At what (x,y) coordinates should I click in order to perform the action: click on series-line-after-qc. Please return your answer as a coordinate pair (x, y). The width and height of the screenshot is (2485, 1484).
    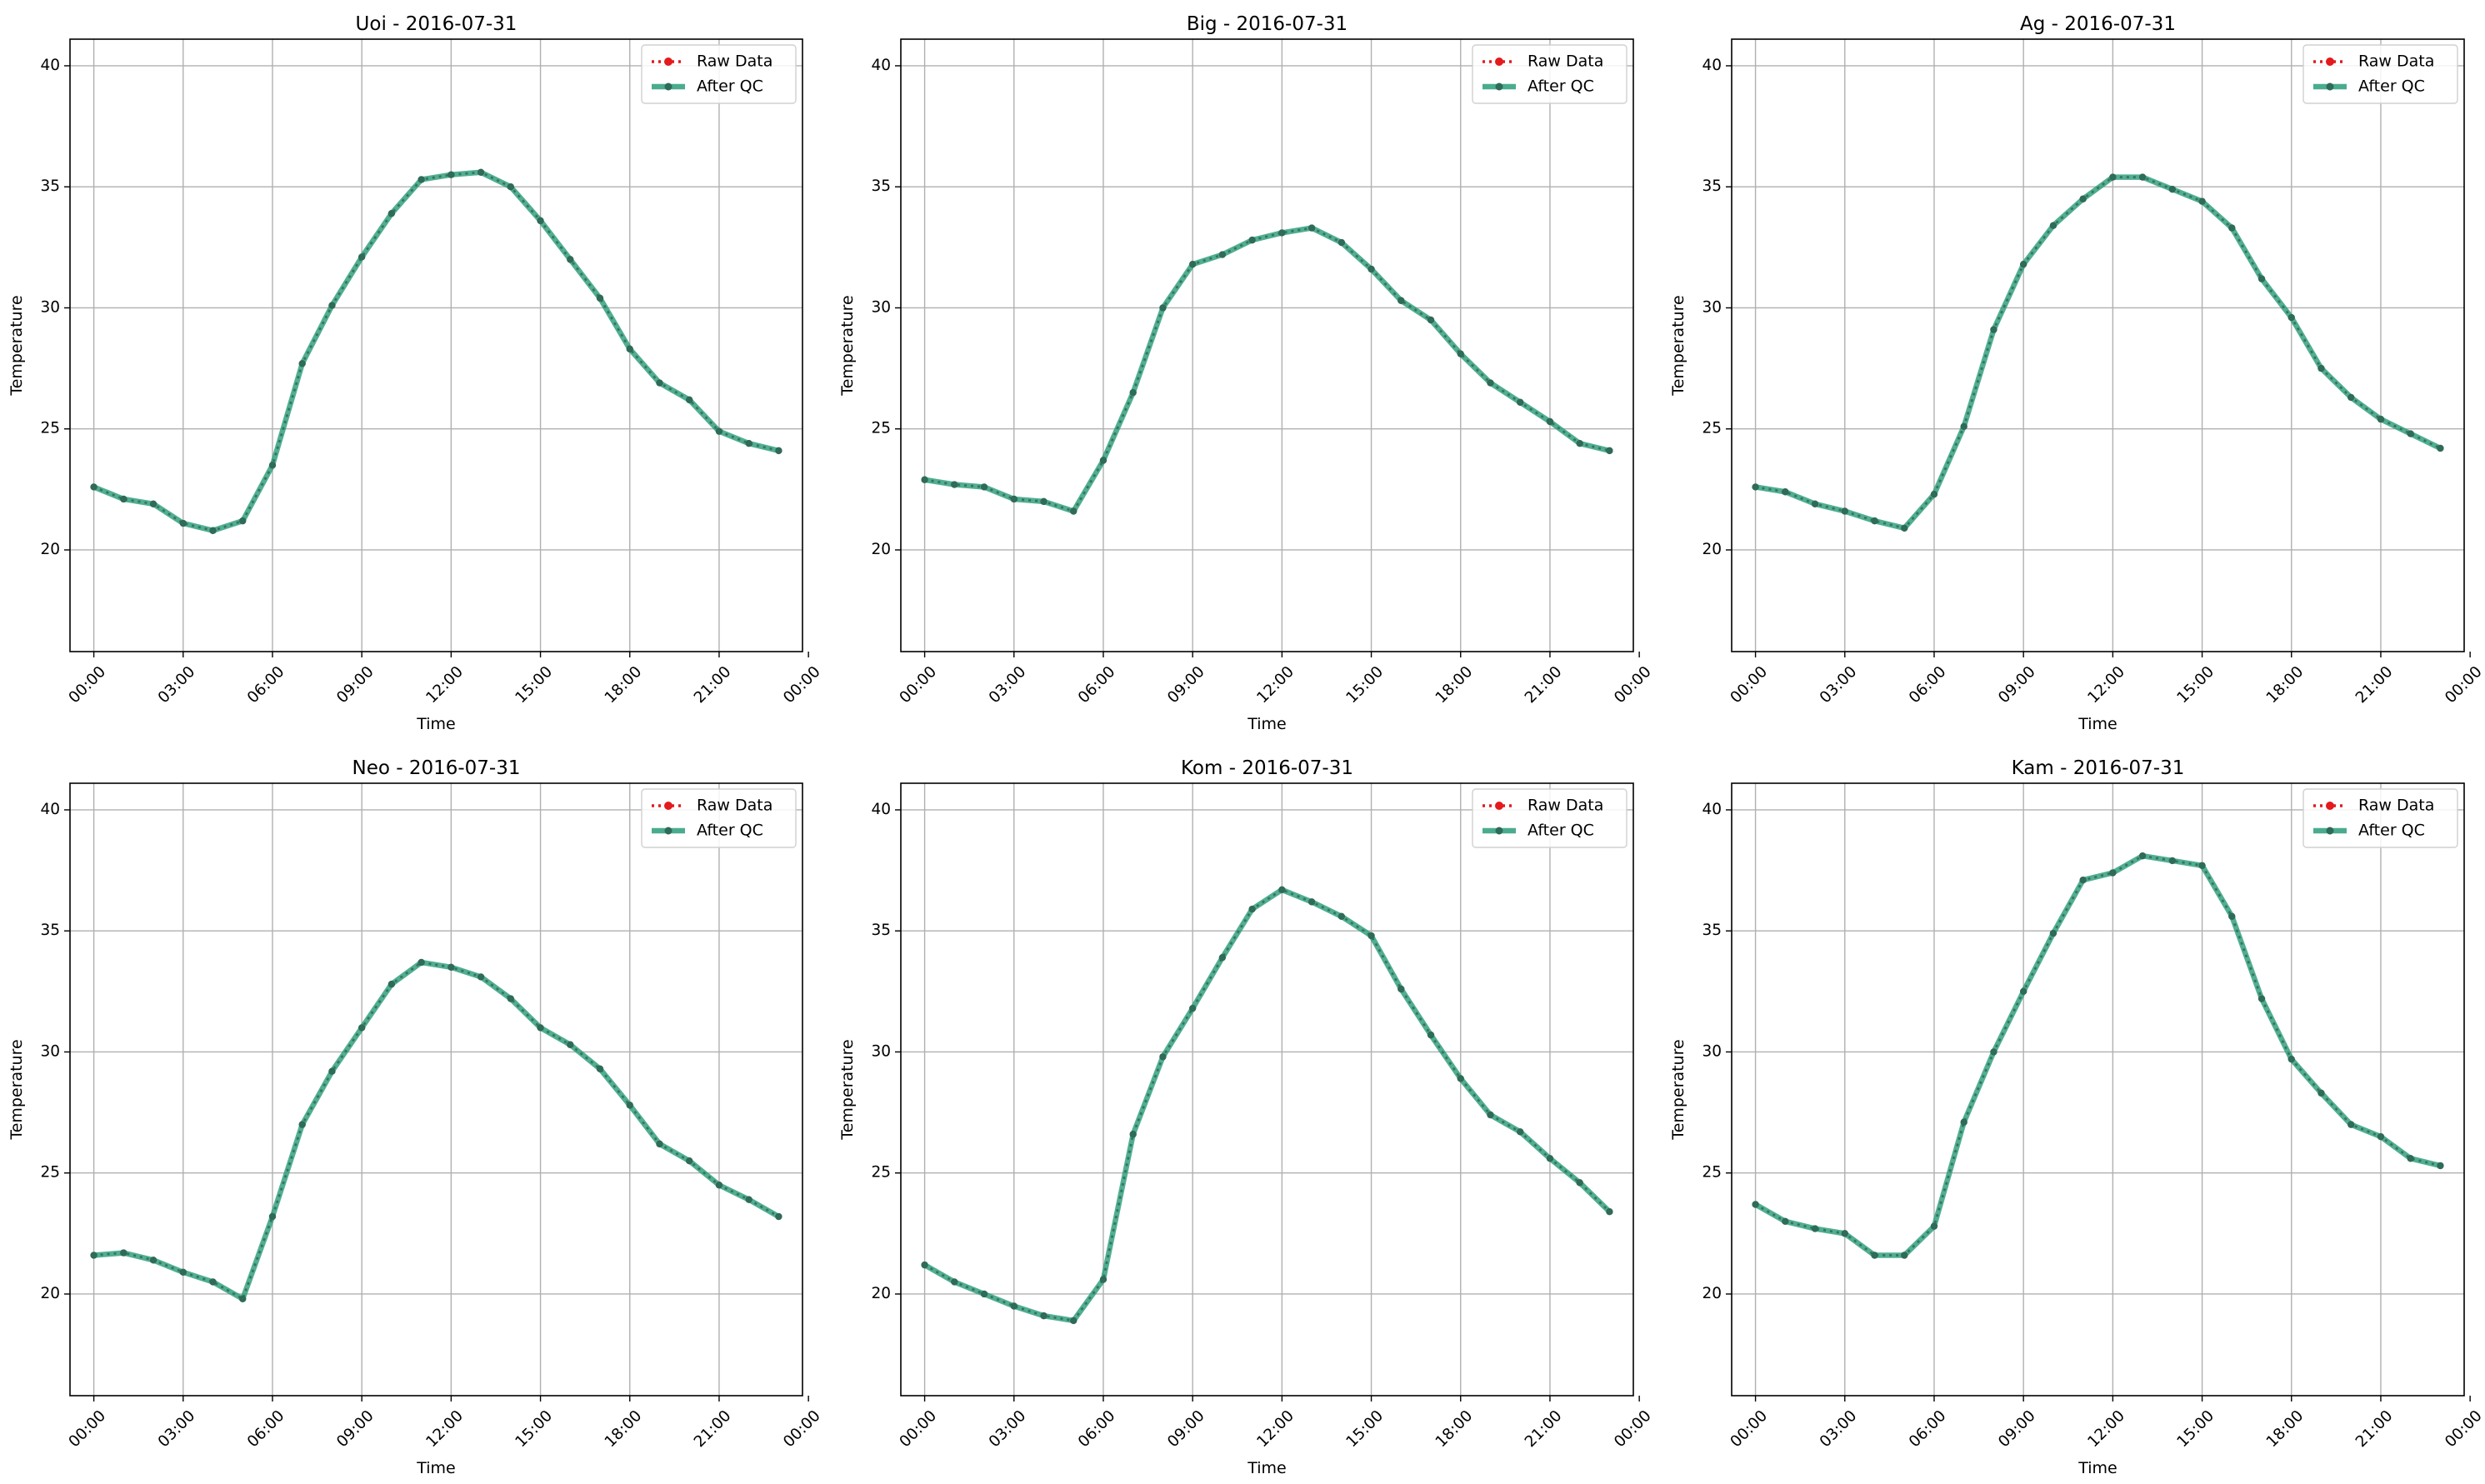
    Looking at the image, I should click on (1267, 369).